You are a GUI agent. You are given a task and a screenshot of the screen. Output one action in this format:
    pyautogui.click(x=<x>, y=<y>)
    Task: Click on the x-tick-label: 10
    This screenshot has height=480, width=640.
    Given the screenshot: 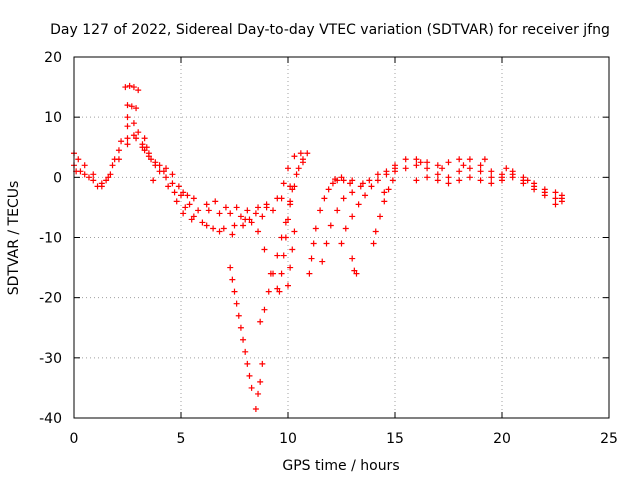 What is the action you would take?
    pyautogui.click(x=288, y=439)
    